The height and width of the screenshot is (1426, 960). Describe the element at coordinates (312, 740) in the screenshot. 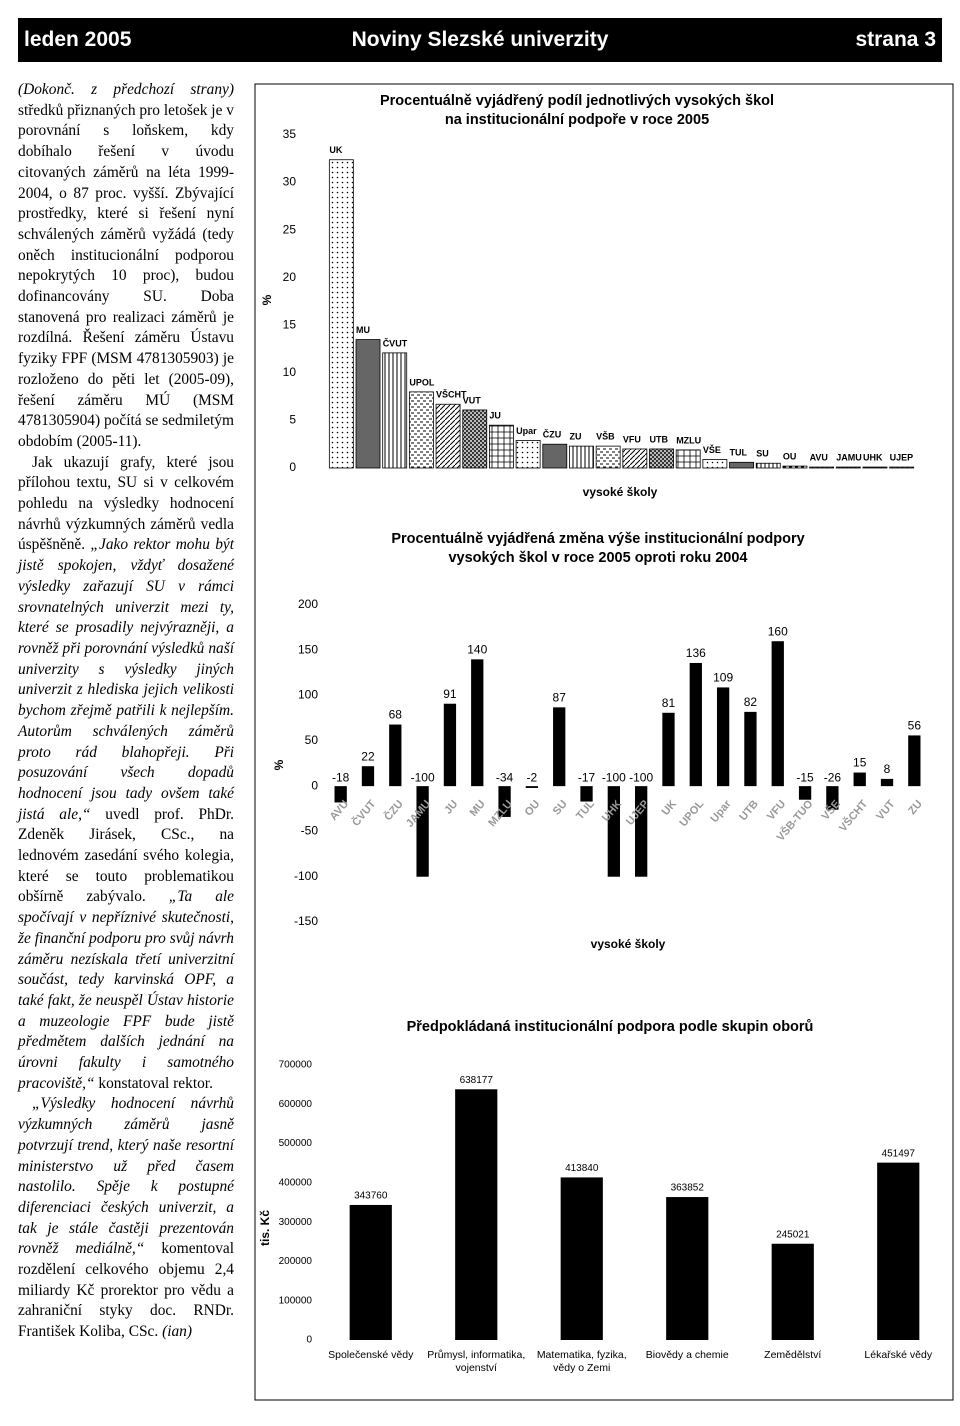

I see `y-tick-label: 50` at that location.